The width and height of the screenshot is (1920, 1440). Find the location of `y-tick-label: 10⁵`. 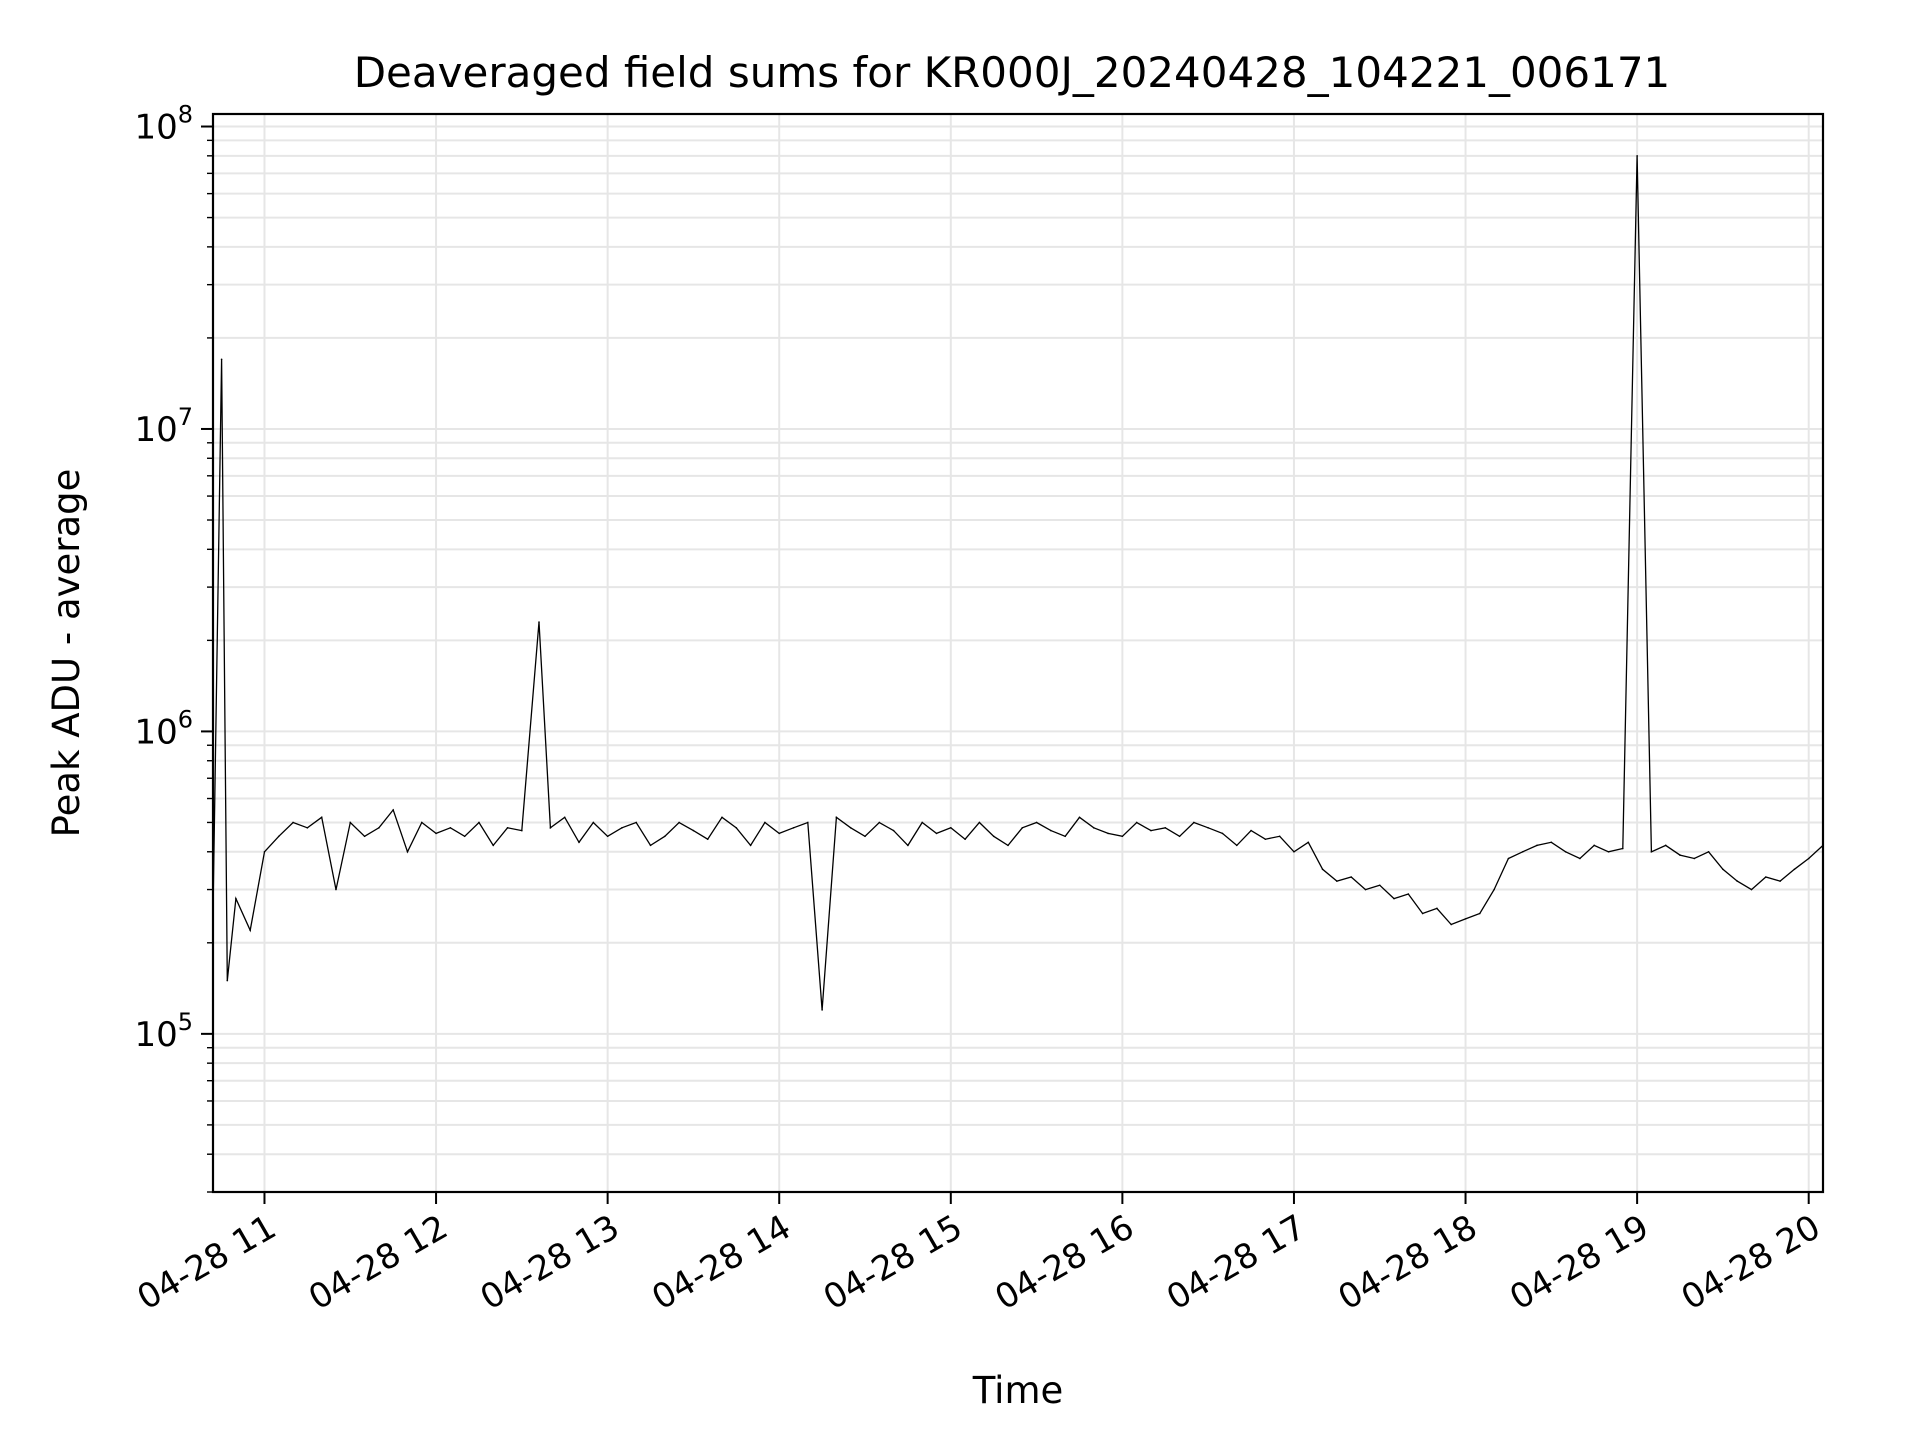

y-tick-label: 10⁵ is located at coordinates (163, 1031).